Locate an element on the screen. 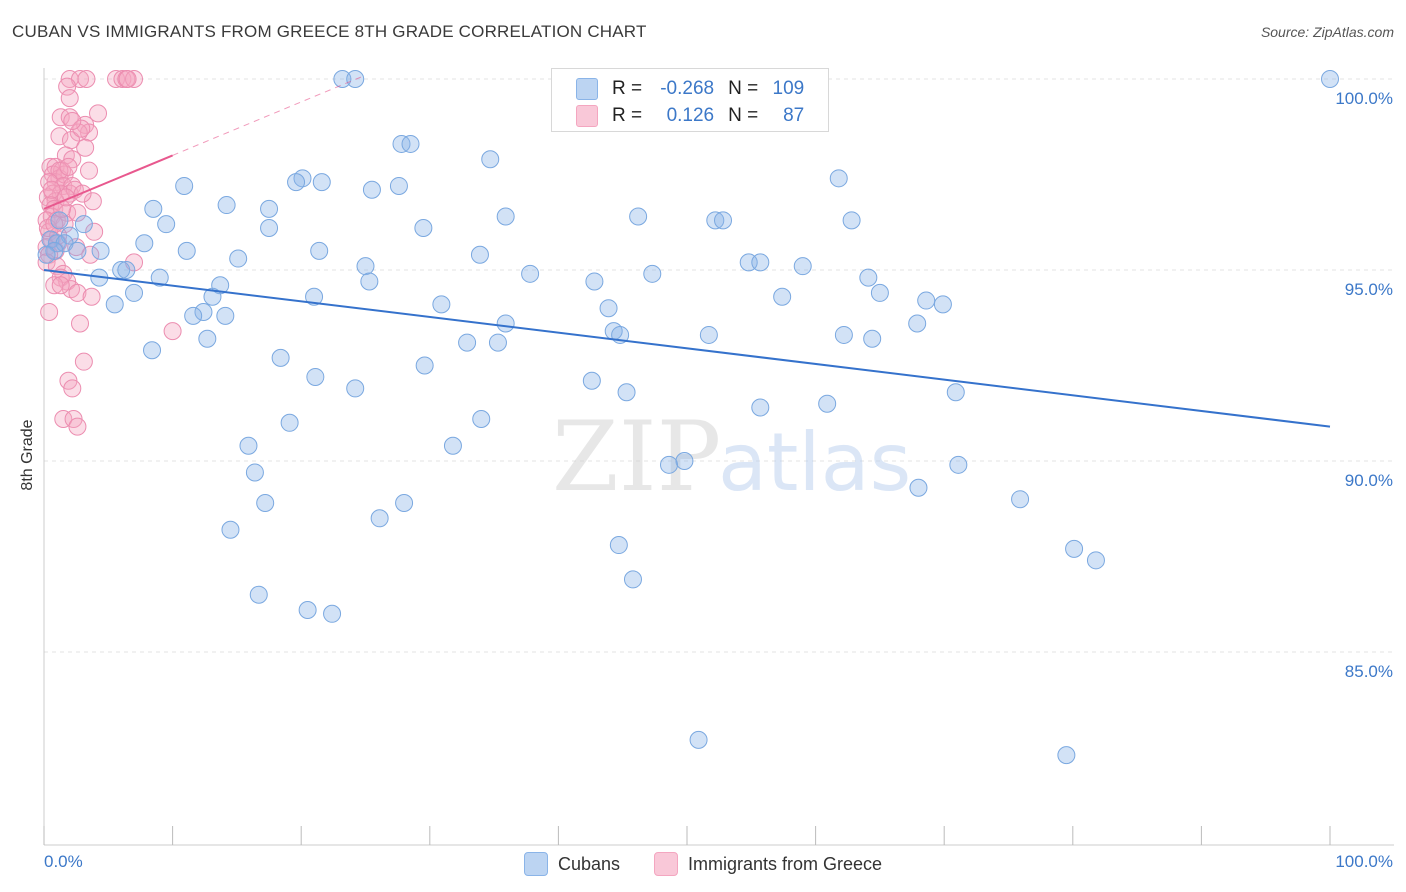 The image size is (1406, 892). stats-legend: R = -0.268 N = 109 R = 0.126 N = 87 is located at coordinates (690, 100).